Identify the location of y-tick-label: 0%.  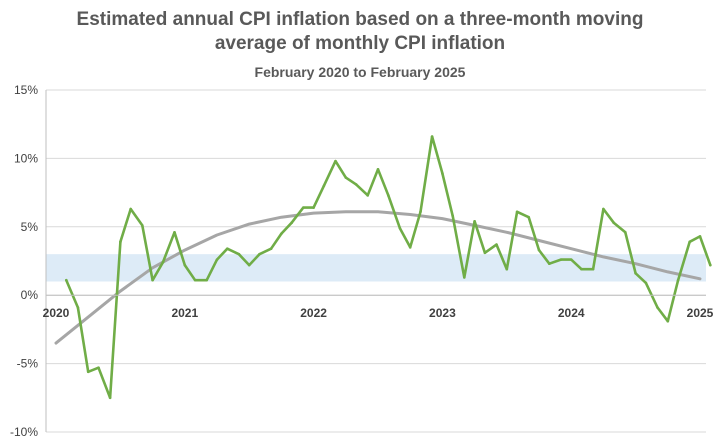
(30, 295).